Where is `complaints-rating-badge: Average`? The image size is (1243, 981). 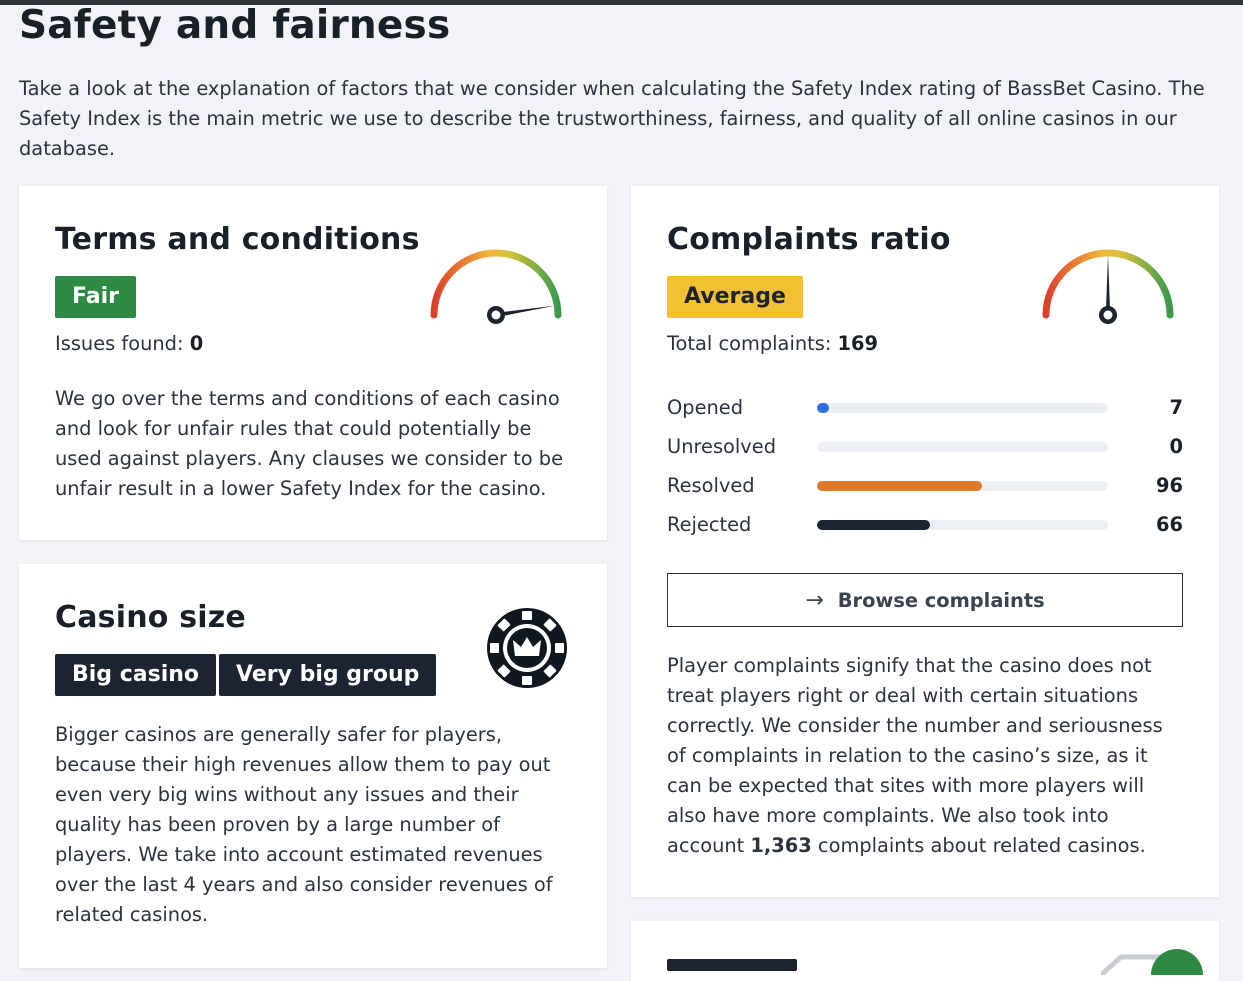 complaints-rating-badge: Average is located at coordinates (735, 297).